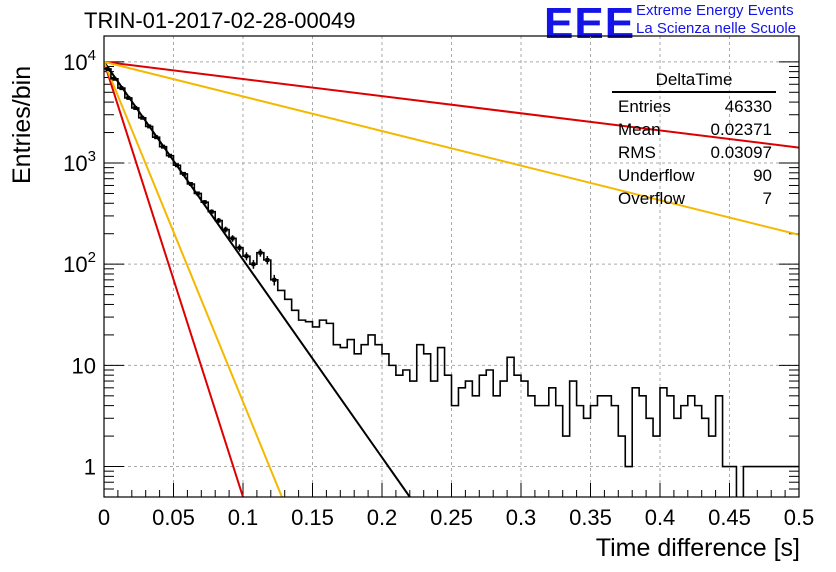  I want to click on x-tick-label: 0.05, so click(173, 517).